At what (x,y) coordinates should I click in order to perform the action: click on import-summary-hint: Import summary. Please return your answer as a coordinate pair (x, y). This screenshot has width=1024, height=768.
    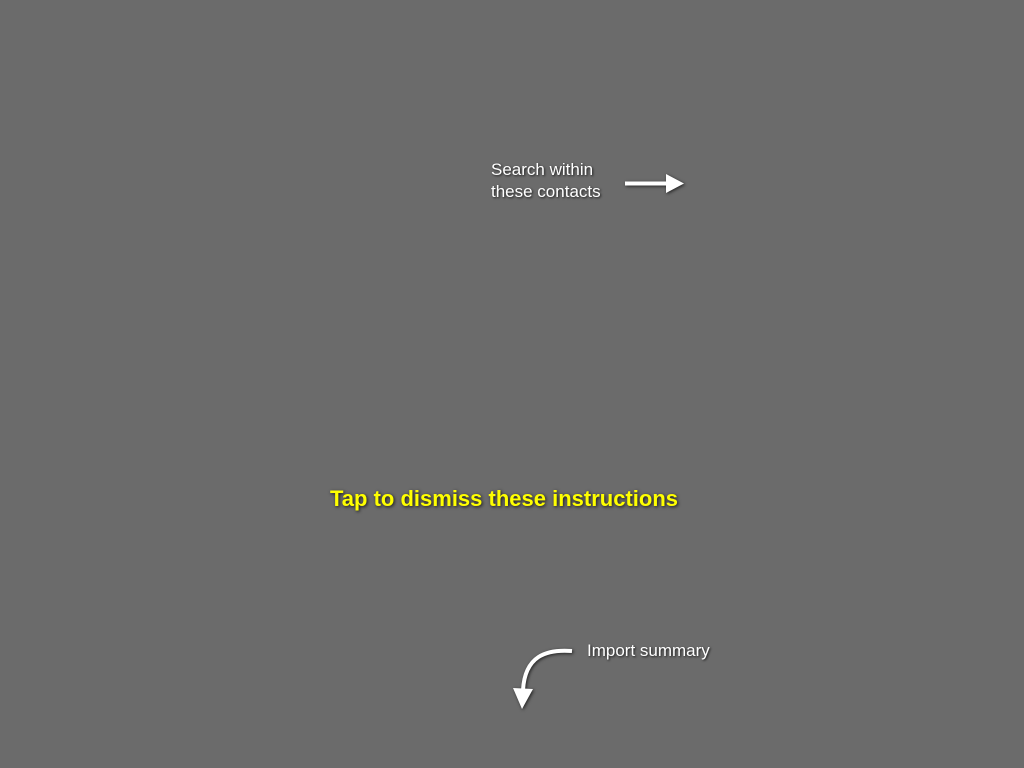
    Looking at the image, I should click on (648, 650).